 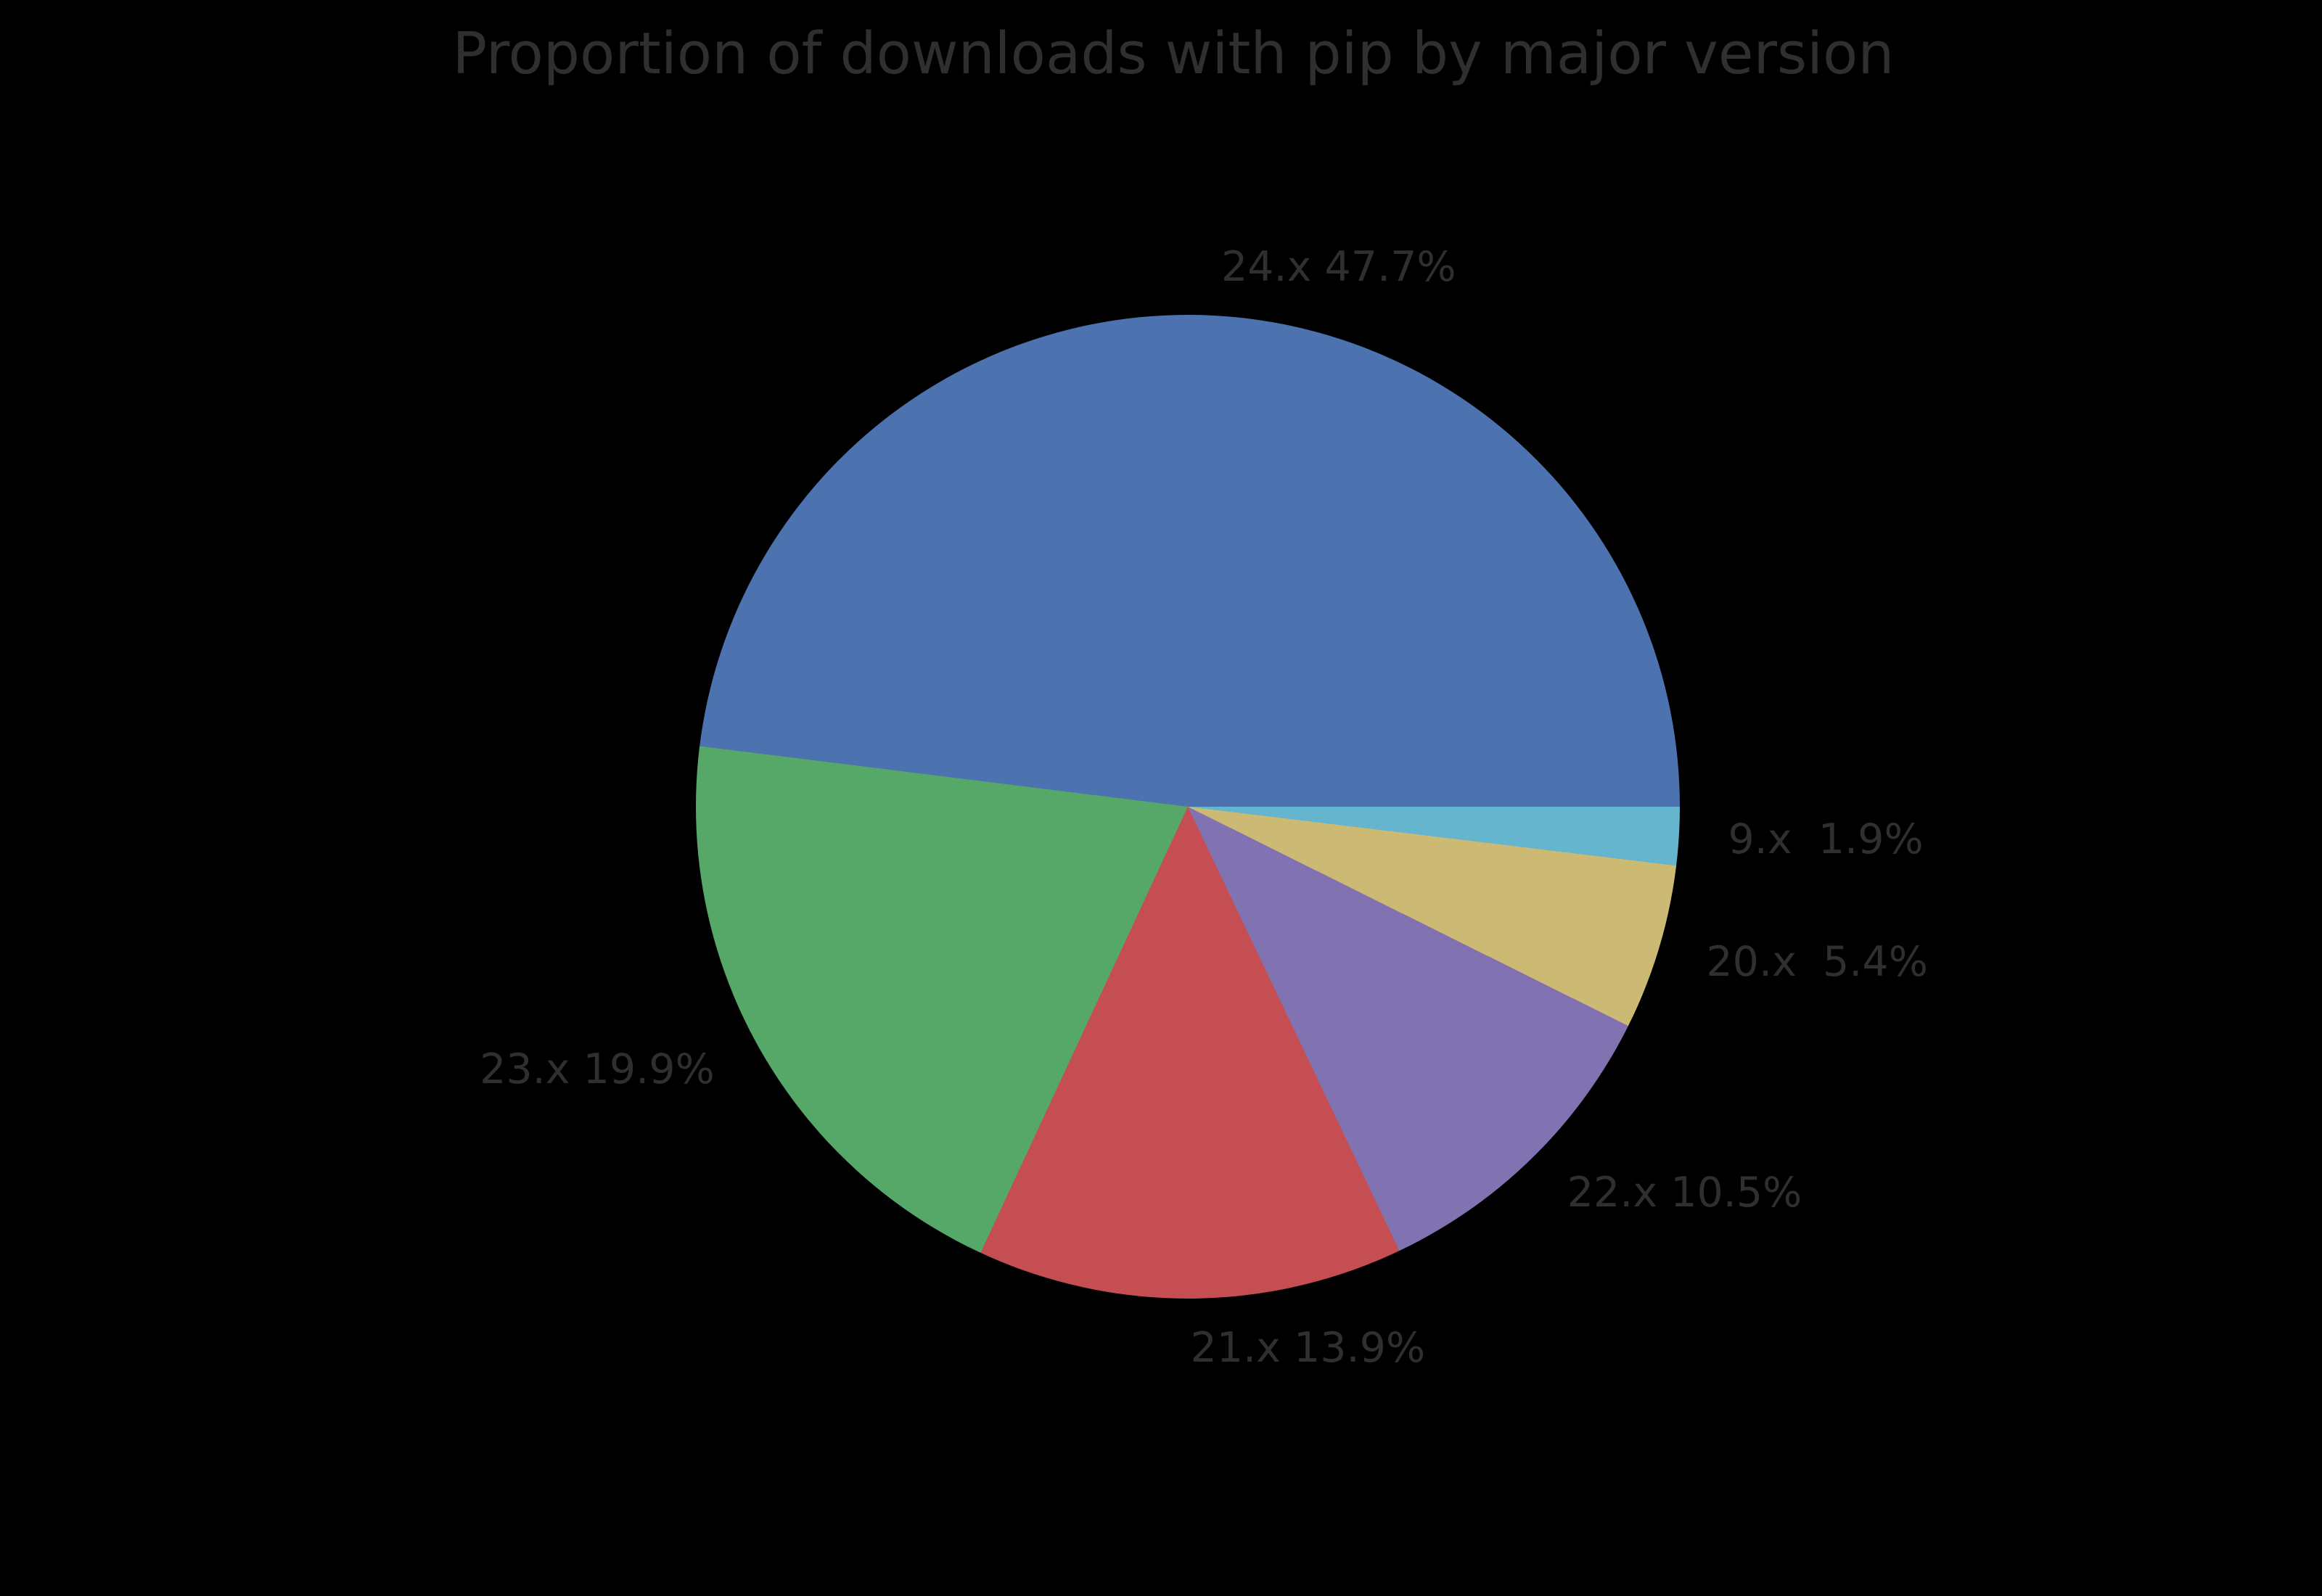 What do you see at coordinates (1826, 839) in the screenshot?
I see `slice-label-9-x: 9.x 1.9%` at bounding box center [1826, 839].